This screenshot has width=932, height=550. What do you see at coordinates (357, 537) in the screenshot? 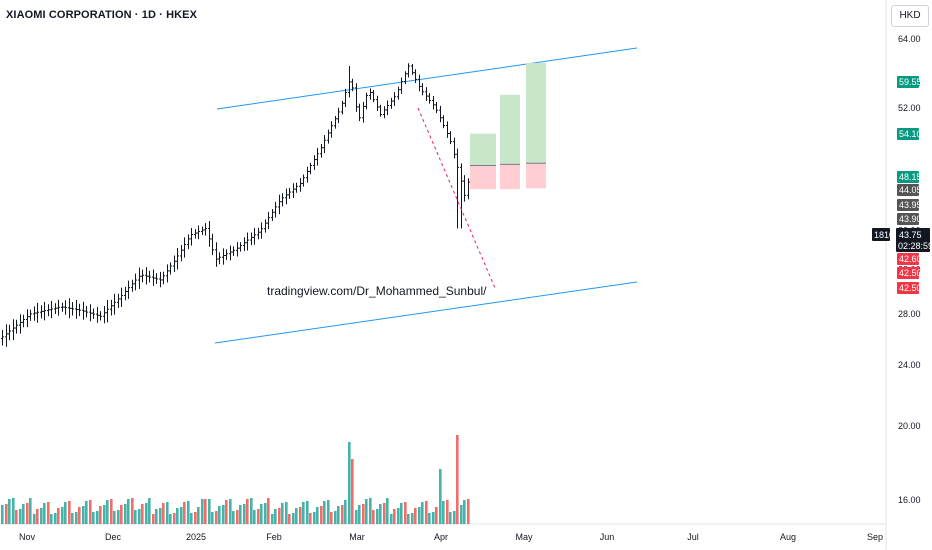
I see `x-tick-label: Mar` at bounding box center [357, 537].